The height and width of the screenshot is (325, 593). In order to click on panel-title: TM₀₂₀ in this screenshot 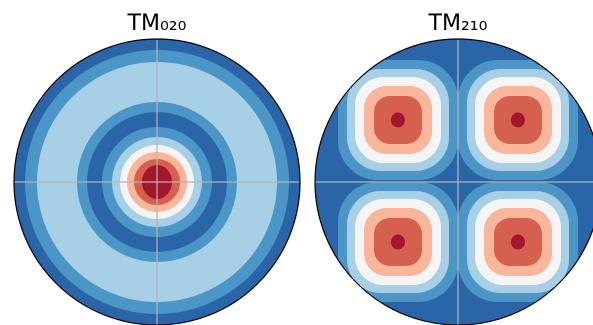, I will do `click(157, 23)`.